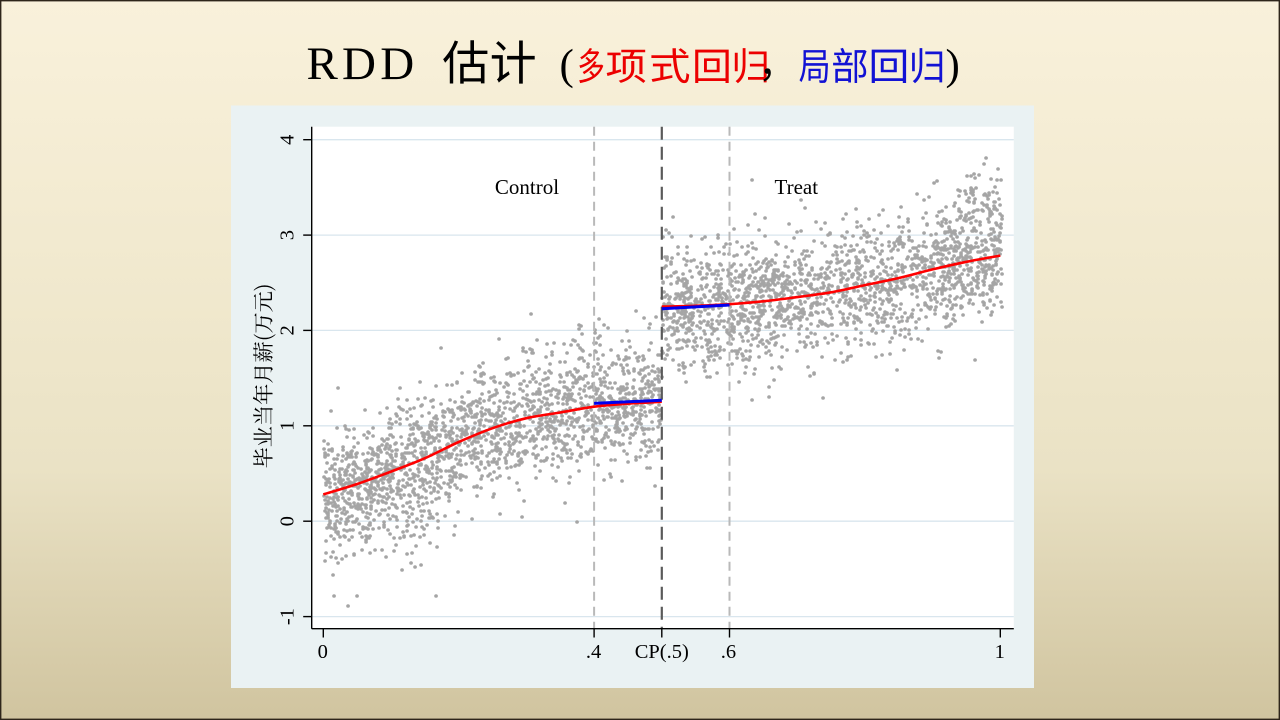 The height and width of the screenshot is (720, 1280). Describe the element at coordinates (363, 64) in the screenshot. I see `svg-text: RDD` at that location.